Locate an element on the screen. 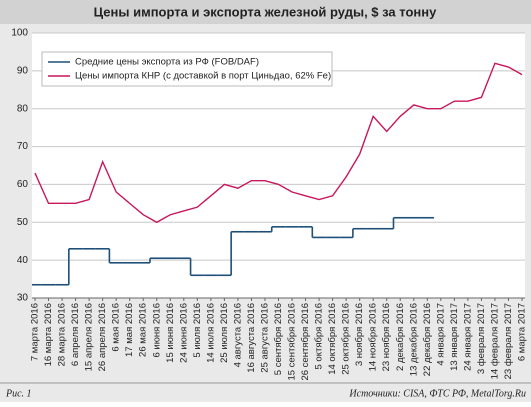 This screenshot has height=407, width=531. x-tick-label: 25 августа 2016 is located at coordinates (264, 338).